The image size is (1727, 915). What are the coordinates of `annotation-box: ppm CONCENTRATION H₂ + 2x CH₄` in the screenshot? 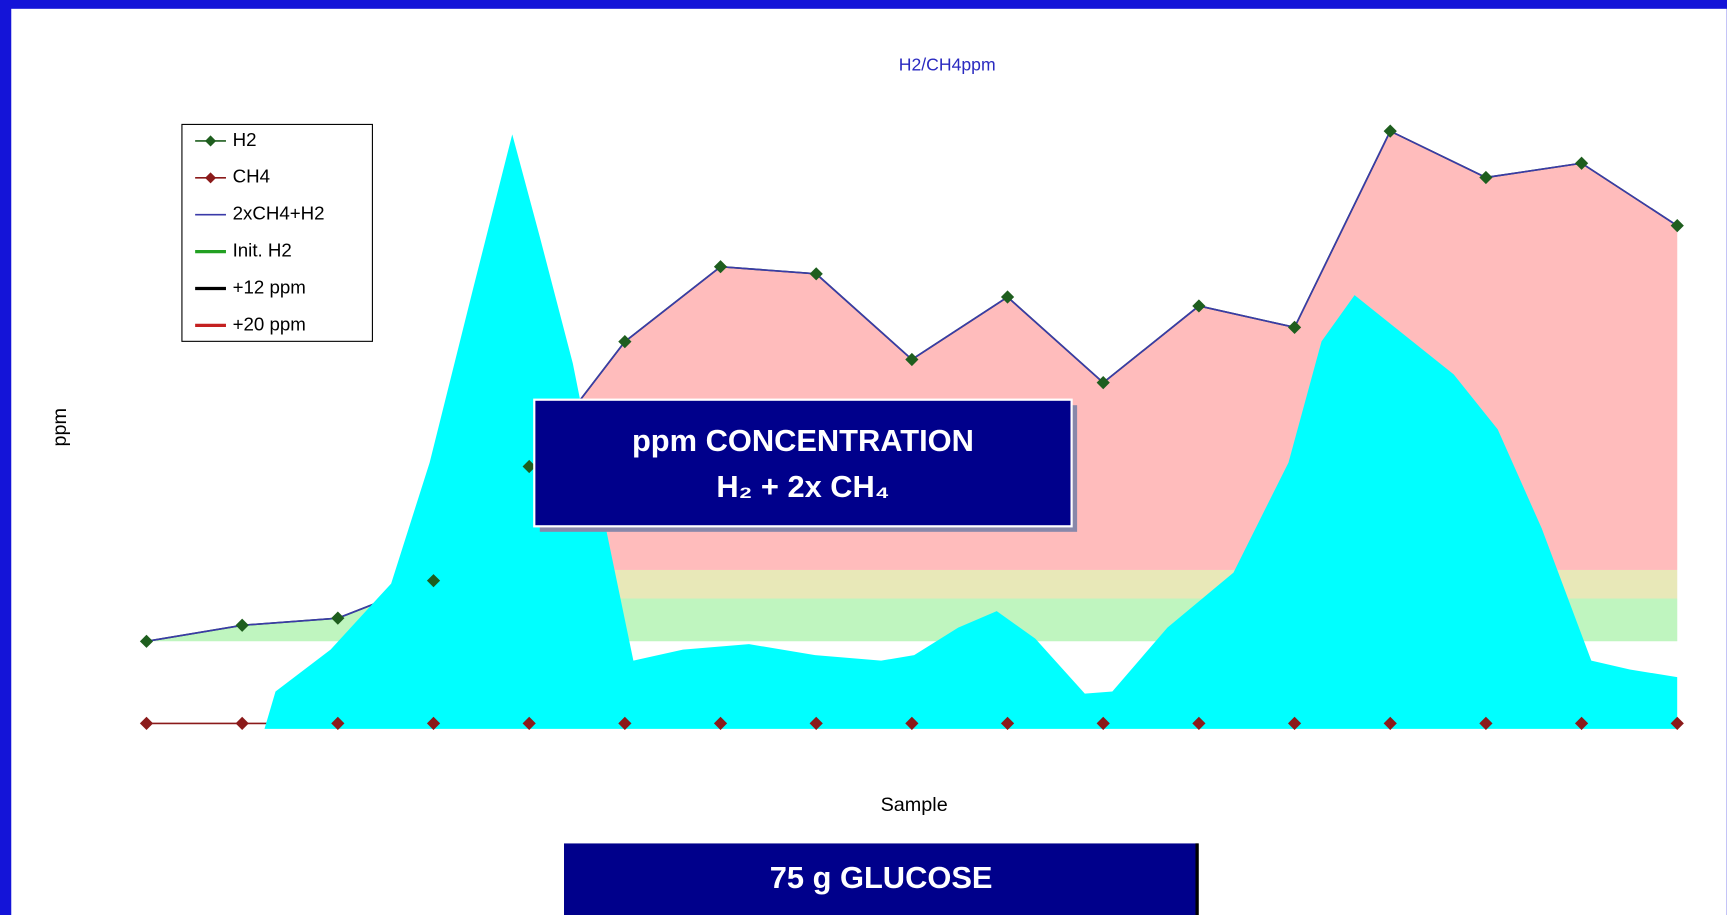 It's located at (805, 465).